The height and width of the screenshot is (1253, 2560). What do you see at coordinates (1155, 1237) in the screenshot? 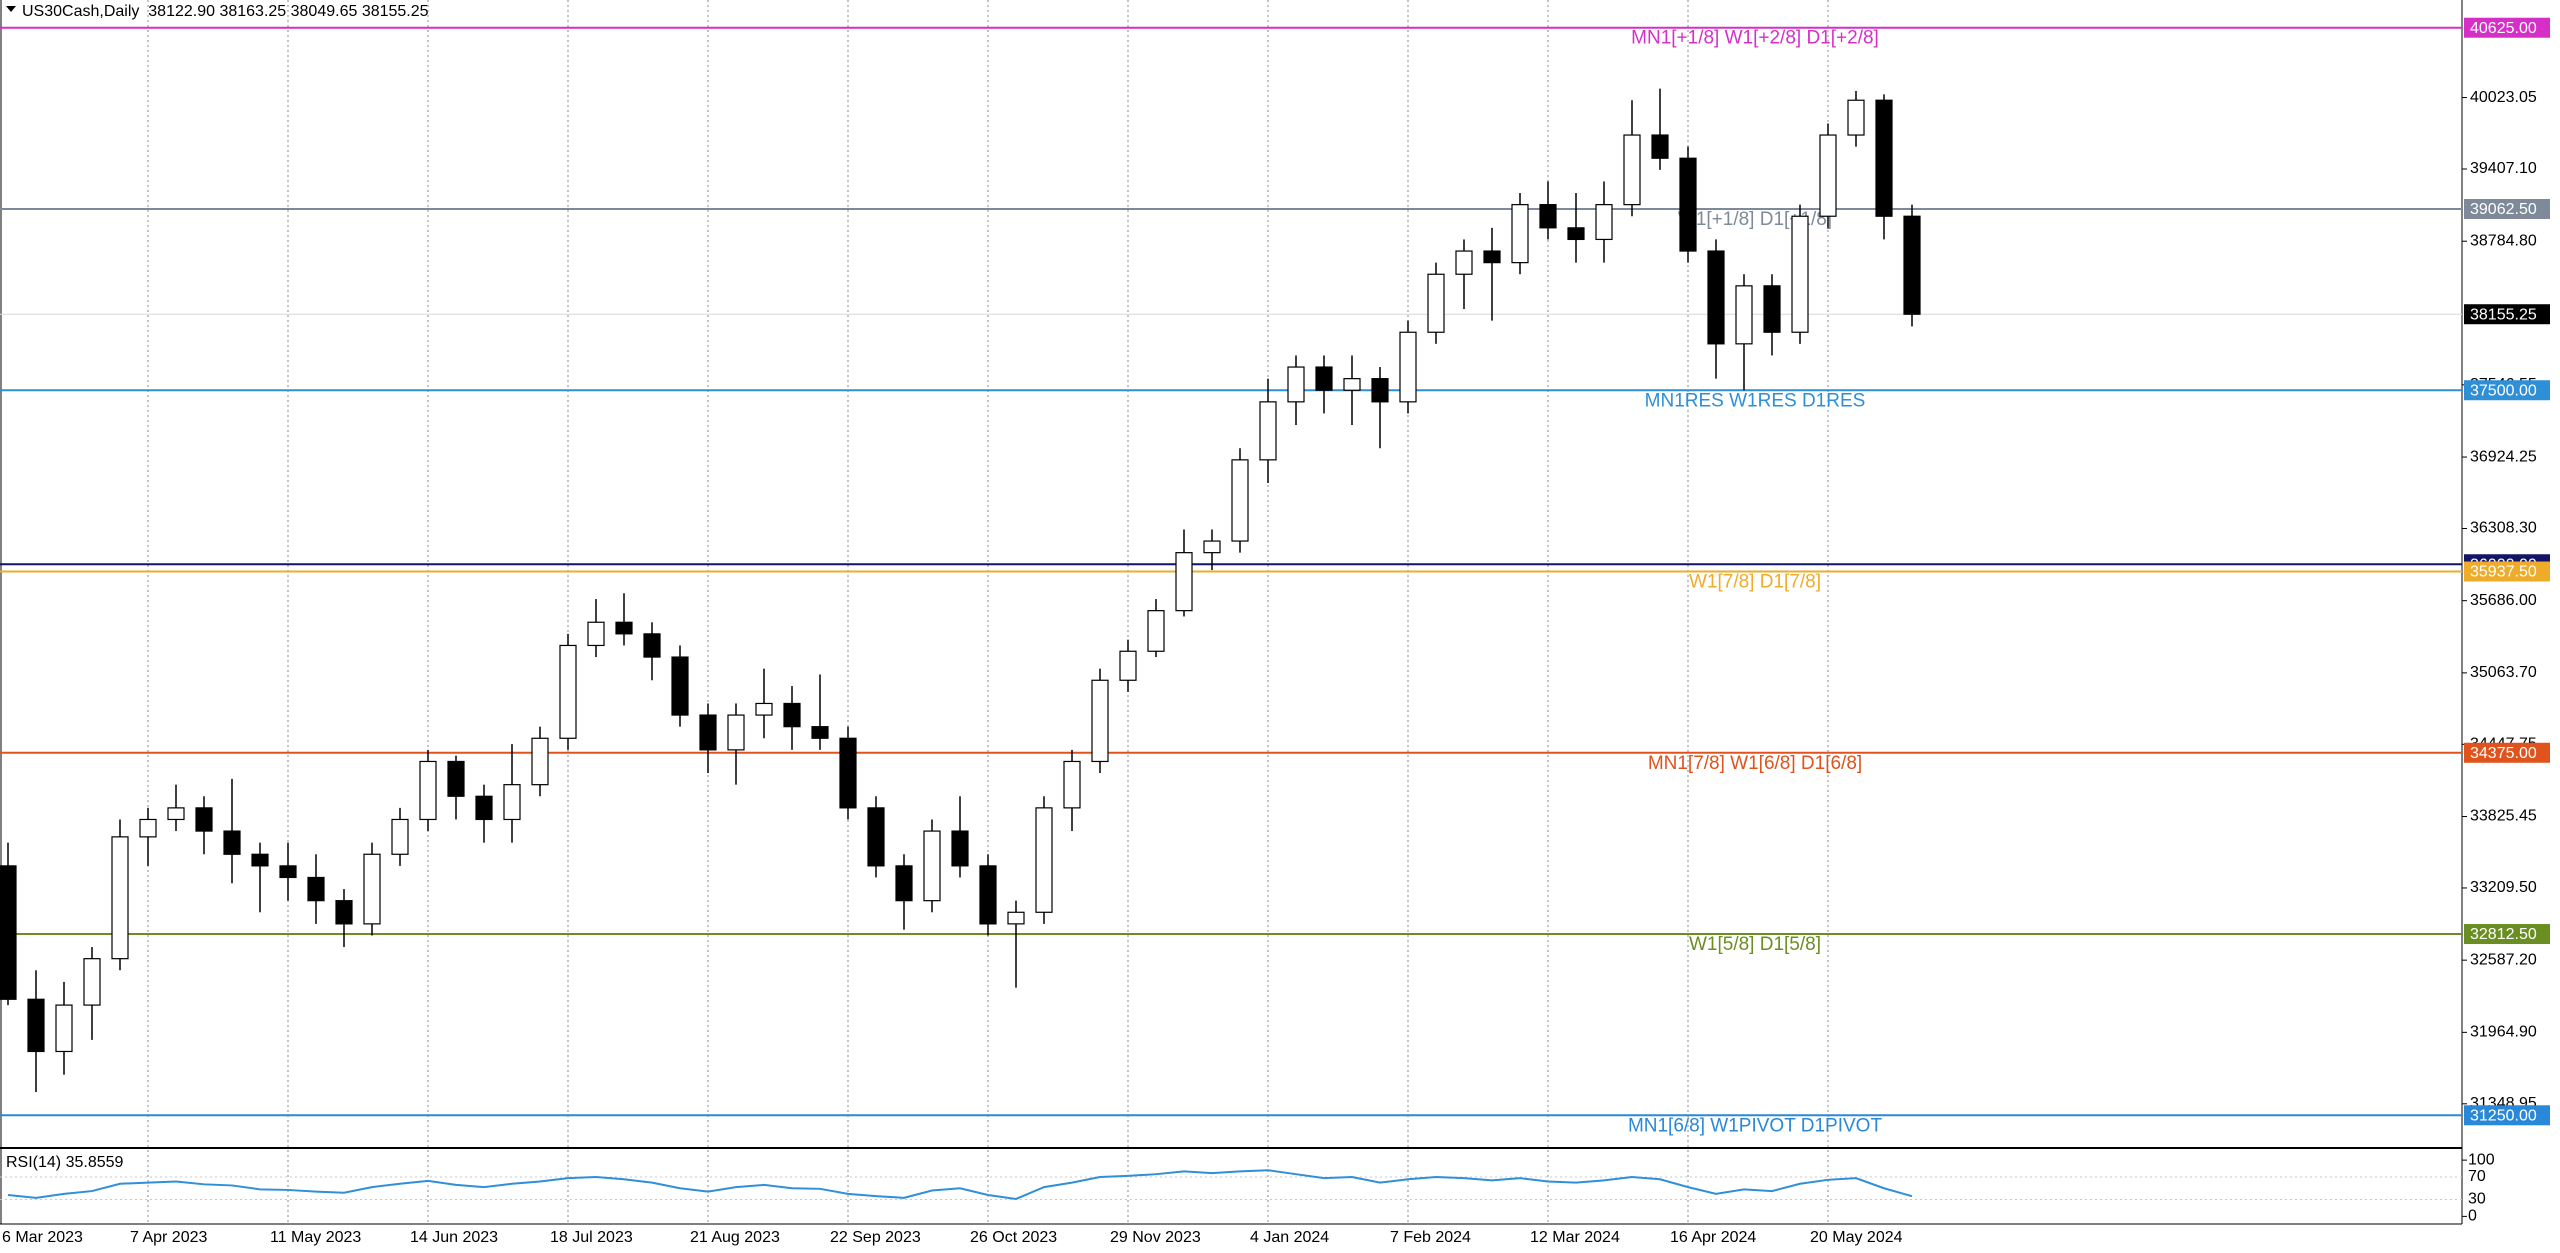
I see `x-tick-label: 29 Nov 2023` at bounding box center [1155, 1237].